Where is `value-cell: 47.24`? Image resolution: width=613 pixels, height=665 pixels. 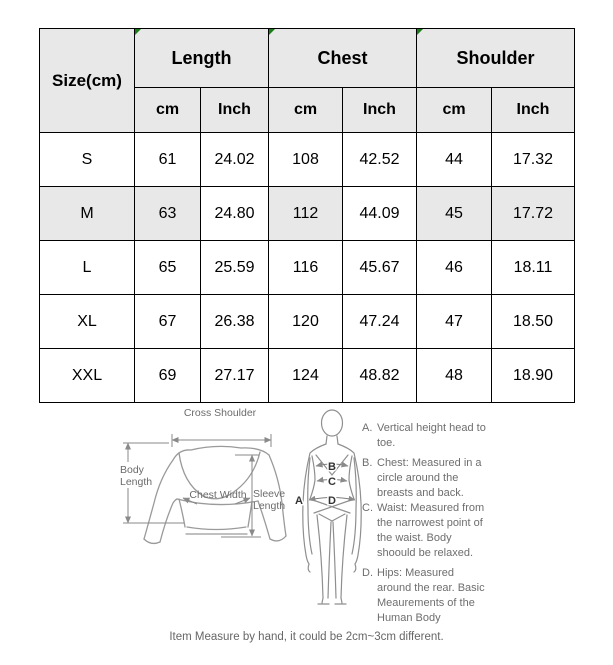 value-cell: 47.24 is located at coordinates (379, 321).